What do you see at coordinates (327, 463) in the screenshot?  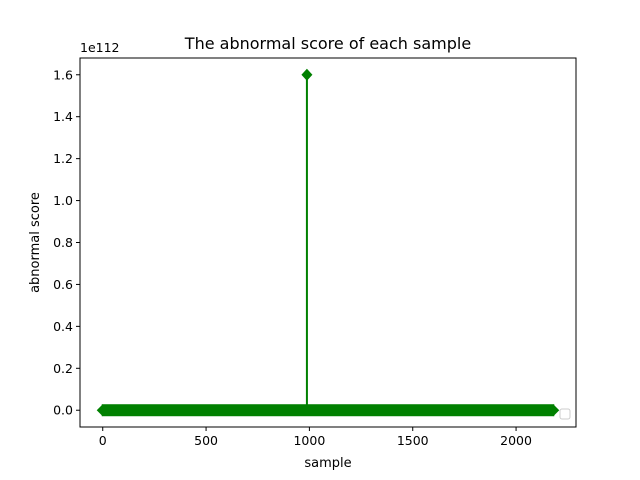 I see `x-axis-label: sample` at bounding box center [327, 463].